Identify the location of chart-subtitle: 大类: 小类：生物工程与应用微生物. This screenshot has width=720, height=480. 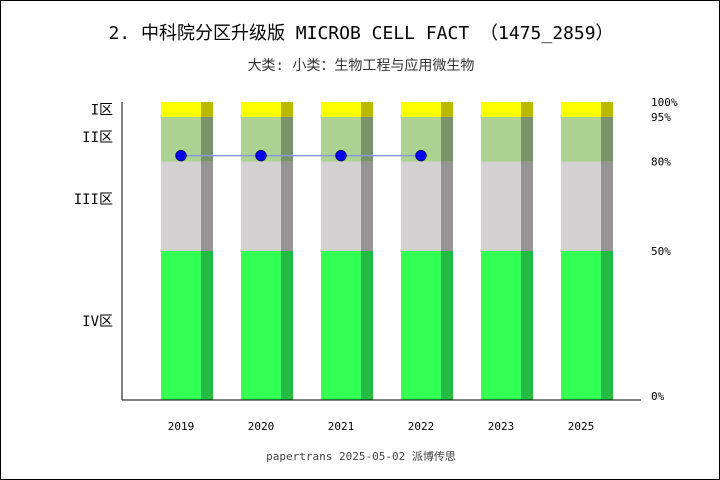
(361, 65).